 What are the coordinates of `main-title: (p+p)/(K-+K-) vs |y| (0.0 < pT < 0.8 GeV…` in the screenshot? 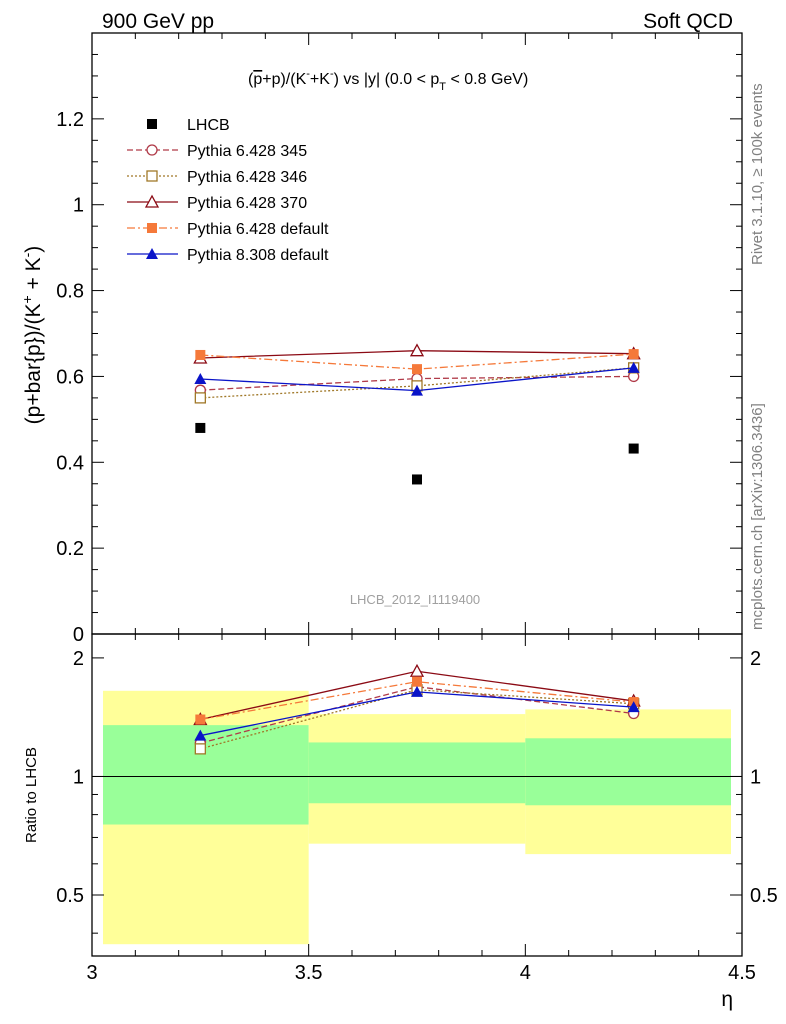 It's located at (388, 80).